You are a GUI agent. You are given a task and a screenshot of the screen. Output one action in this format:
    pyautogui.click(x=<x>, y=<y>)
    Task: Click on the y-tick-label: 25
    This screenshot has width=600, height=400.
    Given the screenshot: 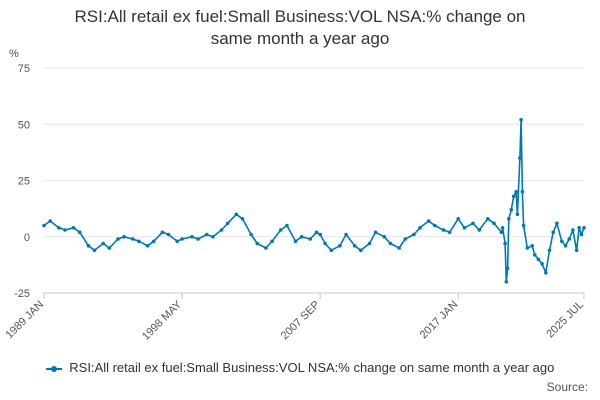 What is the action you would take?
    pyautogui.click(x=24, y=182)
    